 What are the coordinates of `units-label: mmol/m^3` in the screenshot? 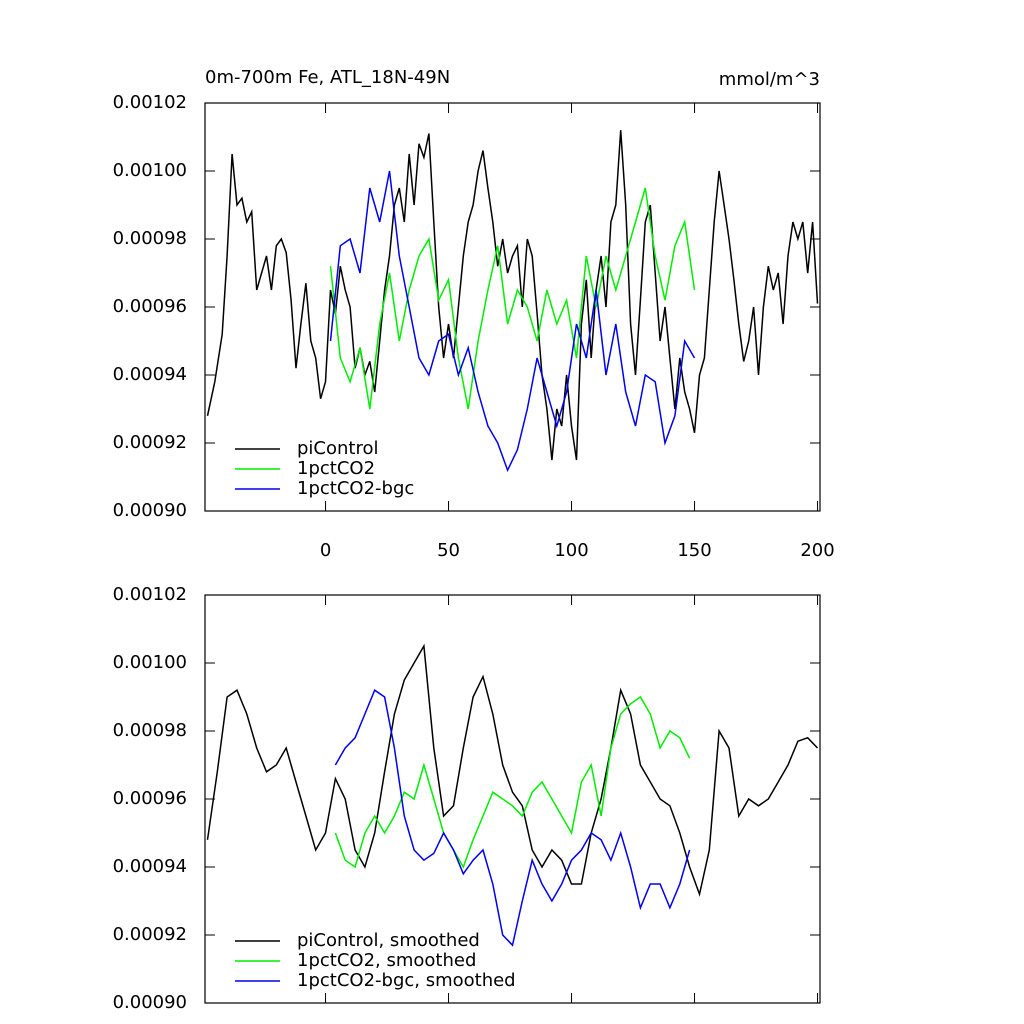 It's located at (769, 79).